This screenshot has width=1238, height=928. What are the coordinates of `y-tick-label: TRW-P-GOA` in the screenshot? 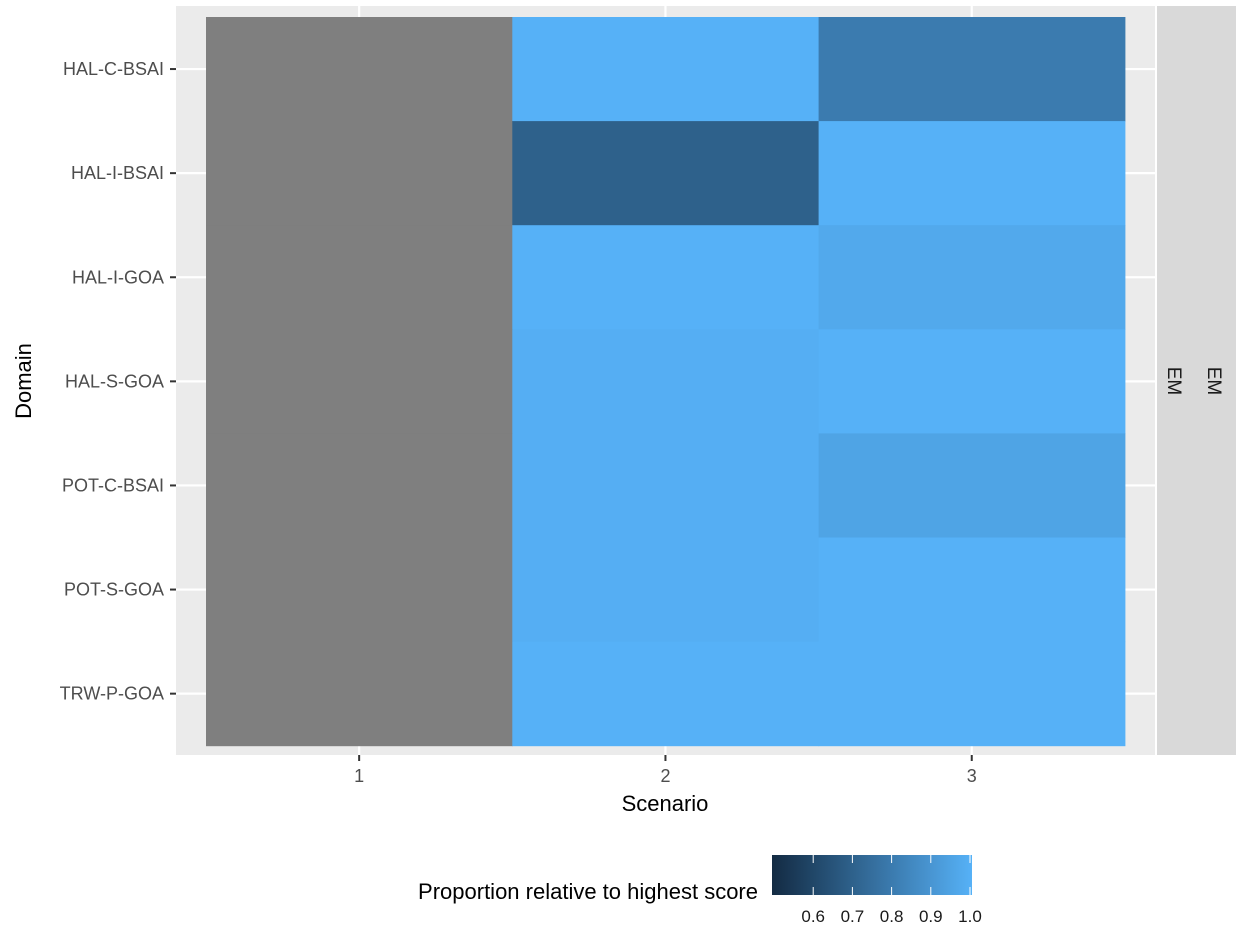 It's located at (112, 694).